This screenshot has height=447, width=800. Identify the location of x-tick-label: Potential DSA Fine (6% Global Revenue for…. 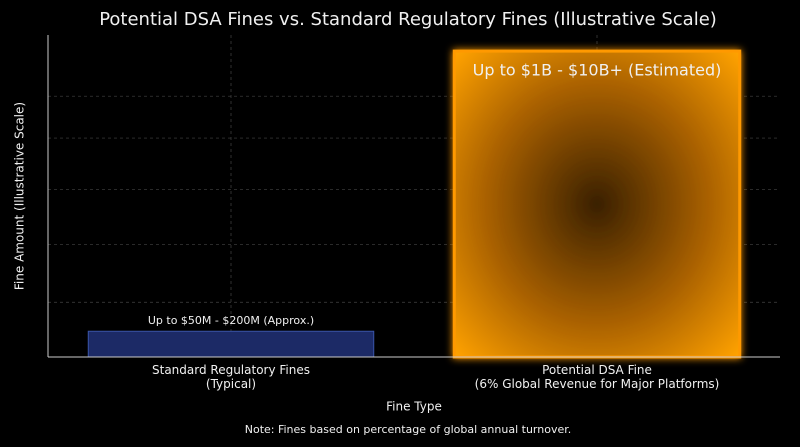
(597, 377).